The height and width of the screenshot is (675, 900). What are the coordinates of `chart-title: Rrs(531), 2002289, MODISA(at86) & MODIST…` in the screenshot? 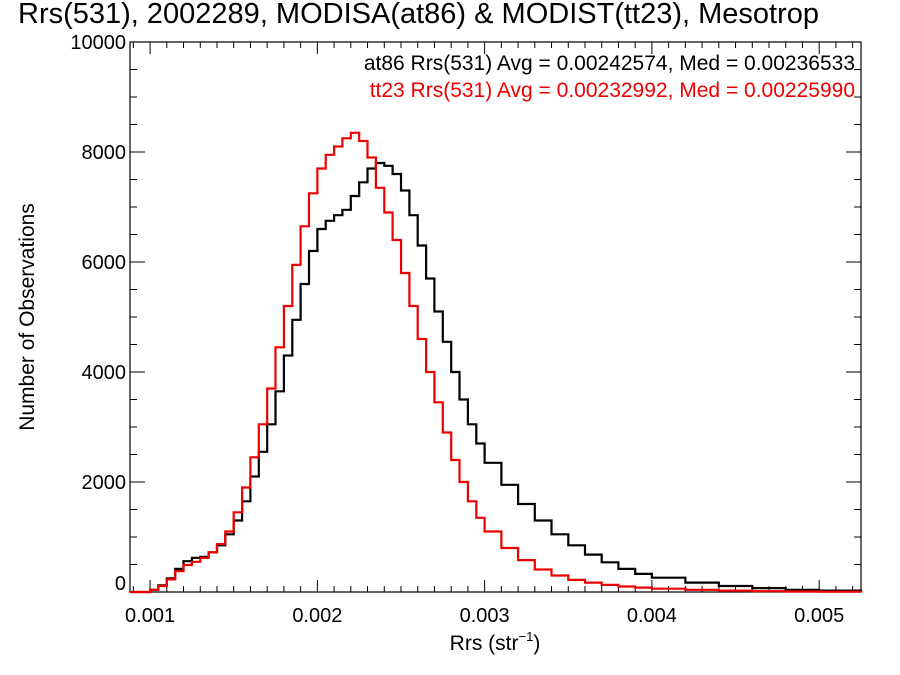 It's located at (418, 15).